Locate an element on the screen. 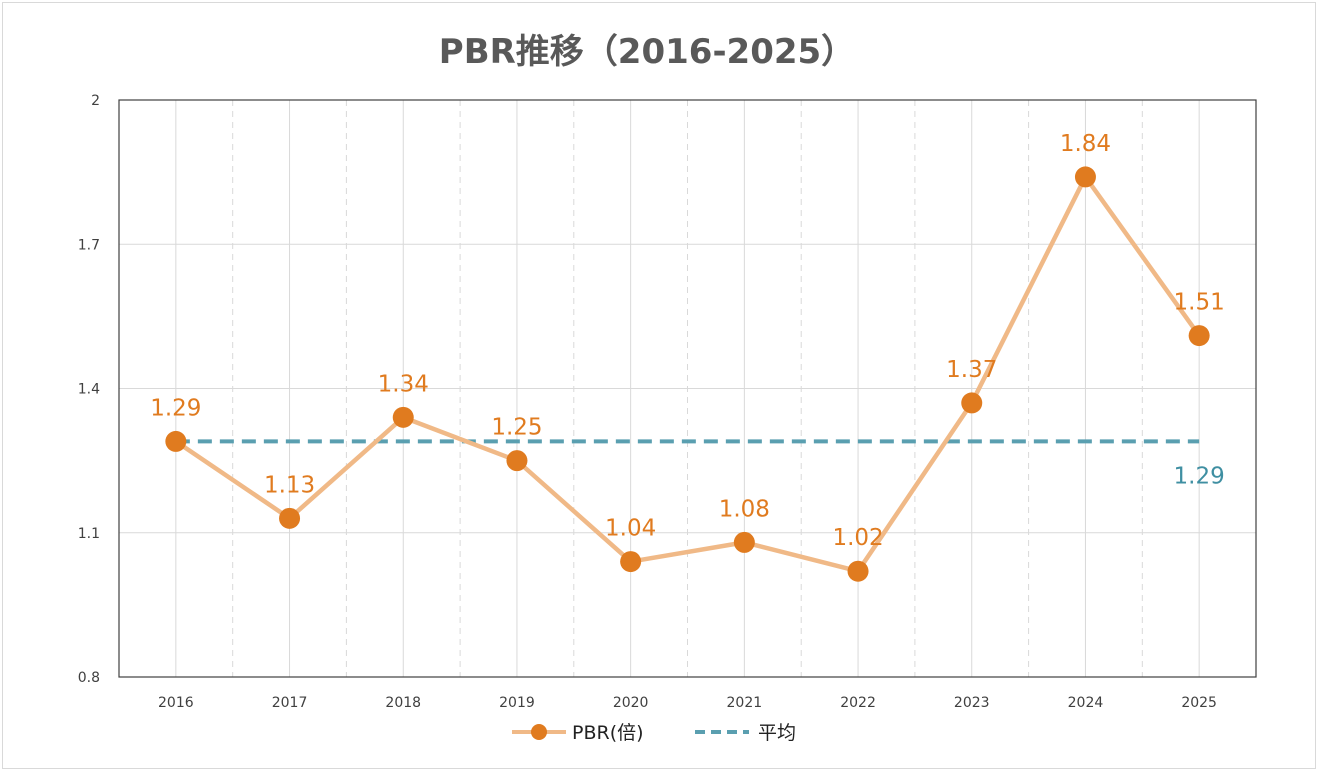 The height and width of the screenshot is (773, 1320). y-axis-ticks: 0.8 1.1 1.4 1.7 2 is located at coordinates (89, 389).